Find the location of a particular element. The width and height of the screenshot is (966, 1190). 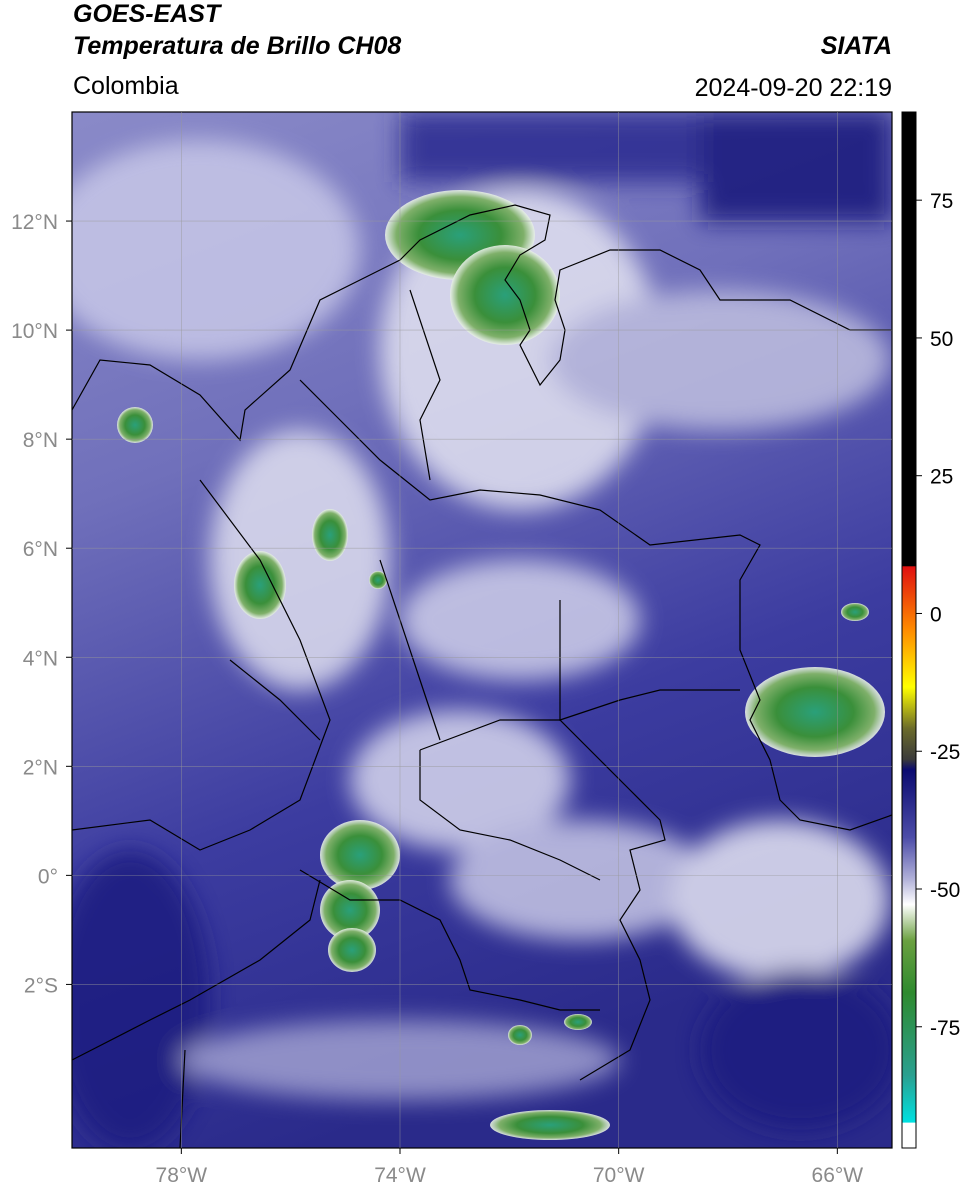

colorbar-tick-label: -25 is located at coordinates (945, 752).